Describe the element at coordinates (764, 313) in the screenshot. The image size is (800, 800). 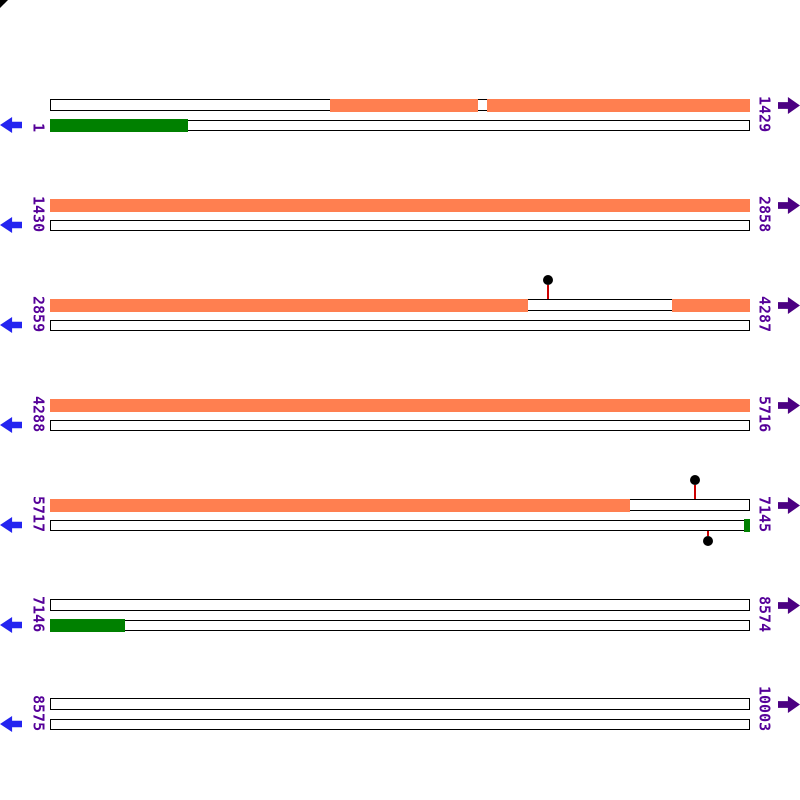
I see `row-end-coordinate-label: 4287` at that location.